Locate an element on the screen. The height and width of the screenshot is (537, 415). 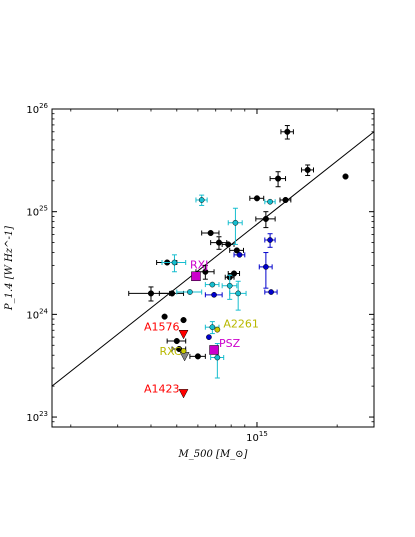
y-tick-label-1: 1024 is located at coordinates (37, 314).